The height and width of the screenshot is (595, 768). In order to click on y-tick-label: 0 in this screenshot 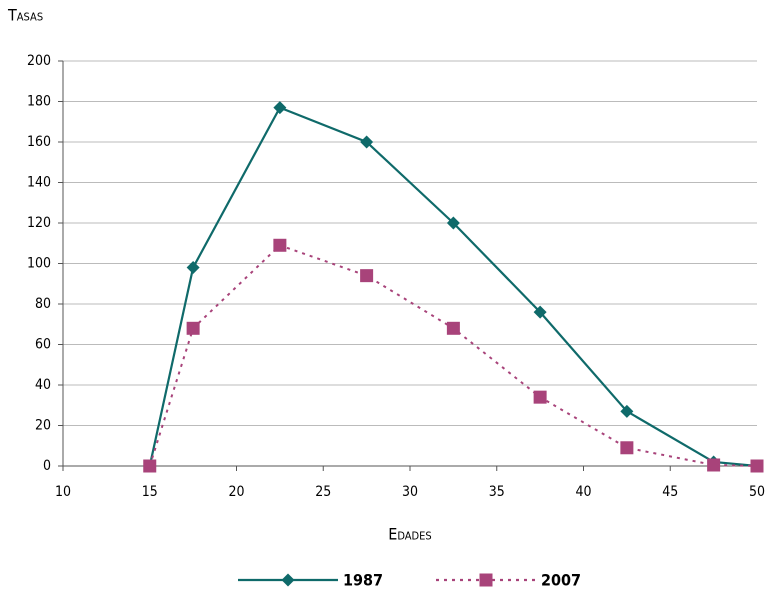, I will do `click(47, 466)`.